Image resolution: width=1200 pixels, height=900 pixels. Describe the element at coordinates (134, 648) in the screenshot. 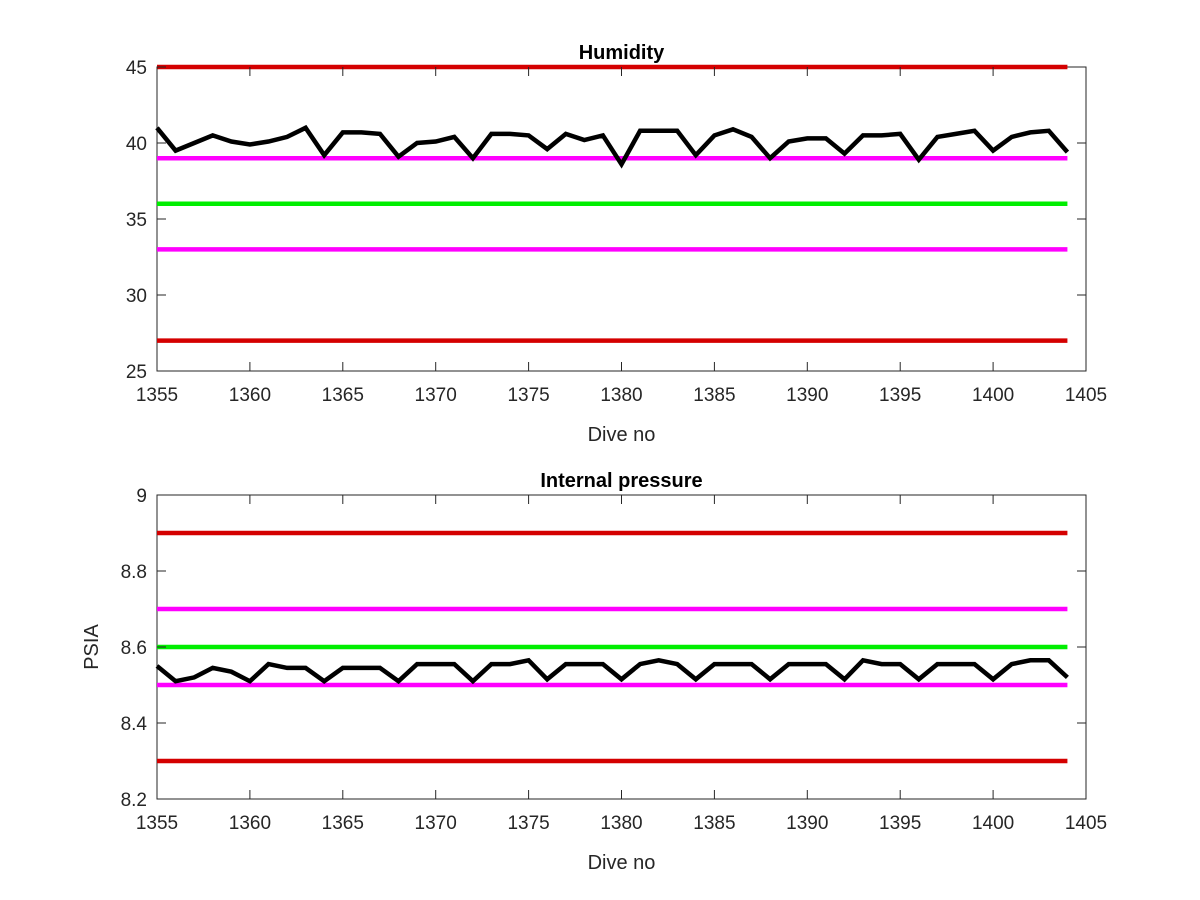

I see `y-tick-label: 8.6` at that location.